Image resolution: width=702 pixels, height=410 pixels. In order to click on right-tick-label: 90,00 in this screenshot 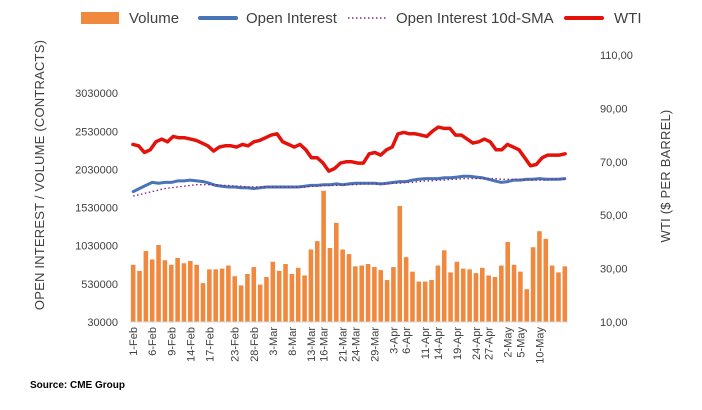, I will do `click(614, 109)`.